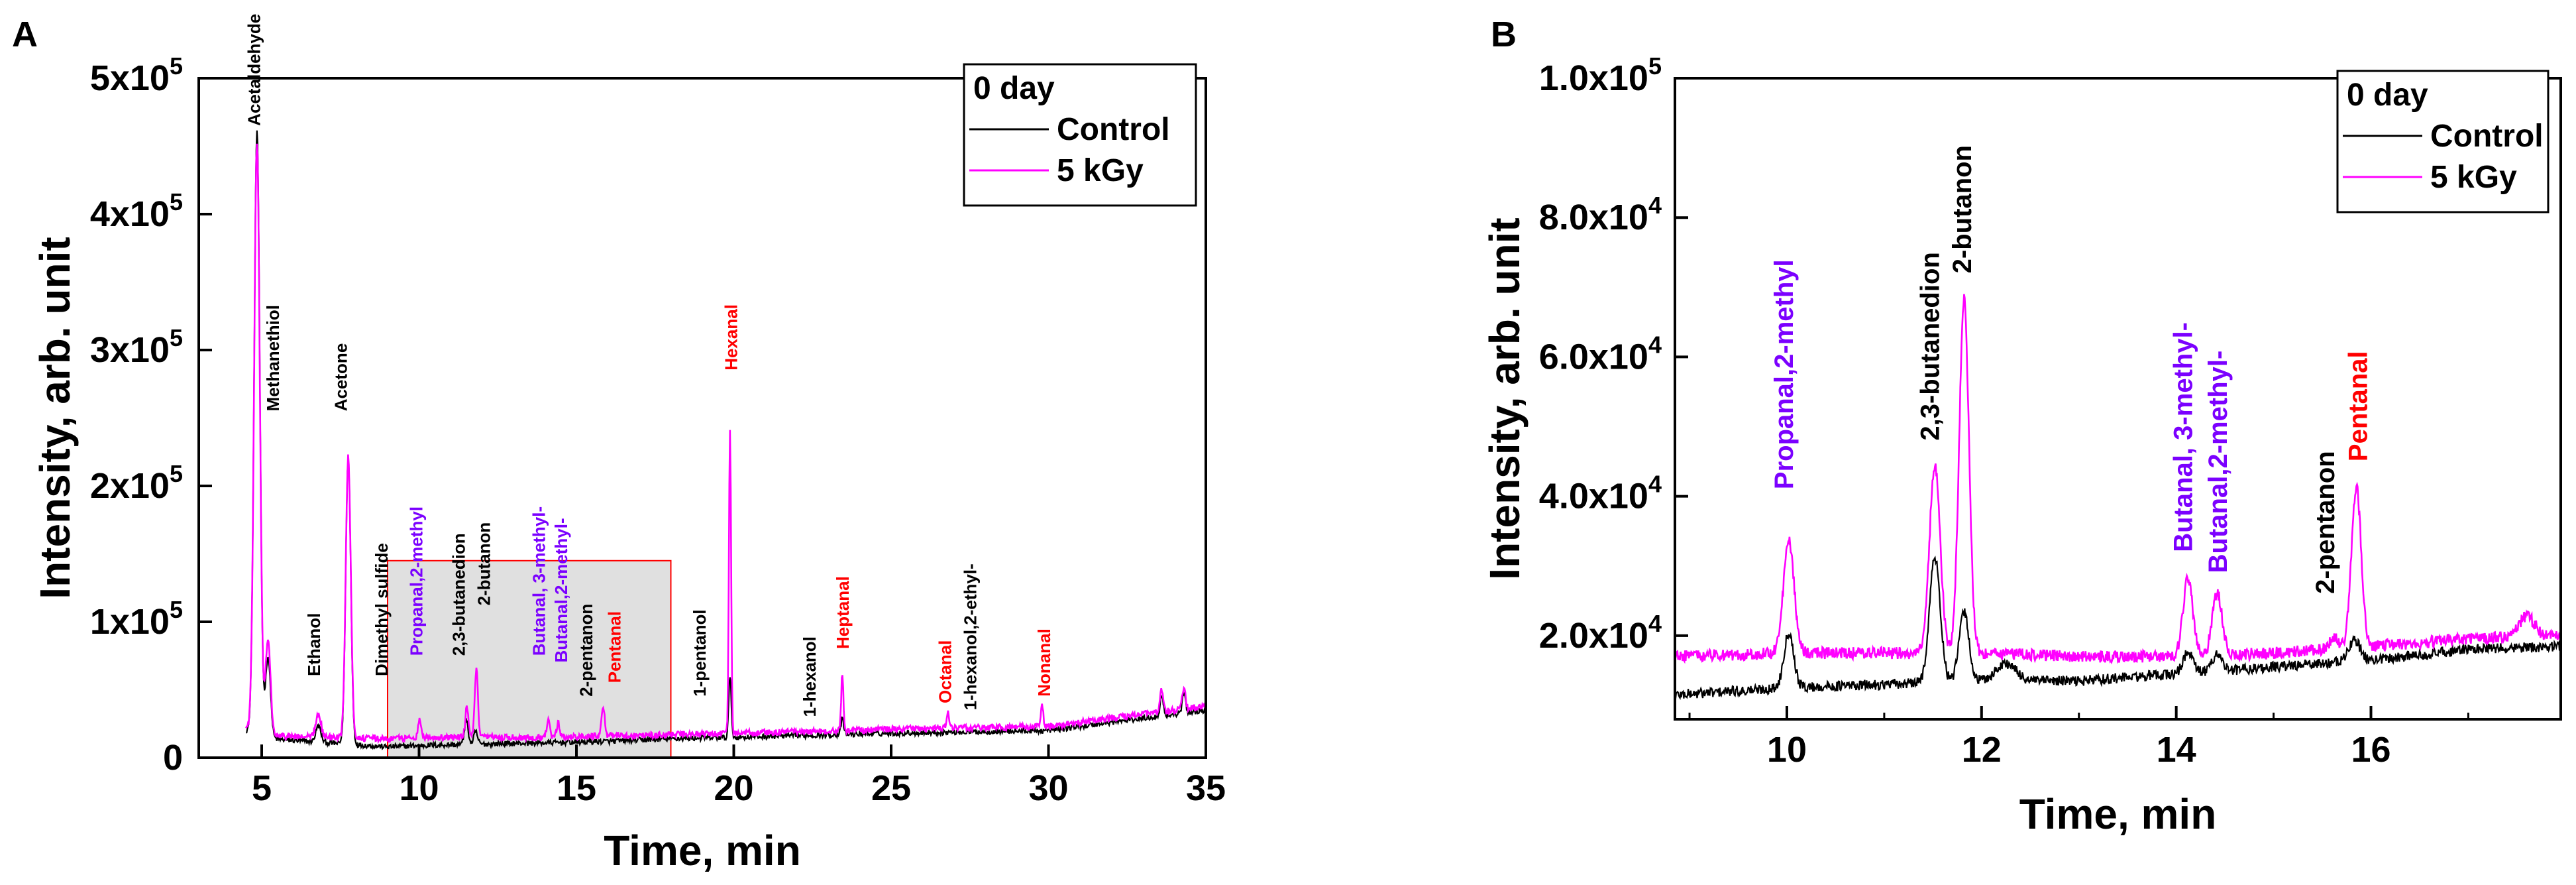  Describe the element at coordinates (733, 788) in the screenshot. I see `x-tick-label: 20` at that location.